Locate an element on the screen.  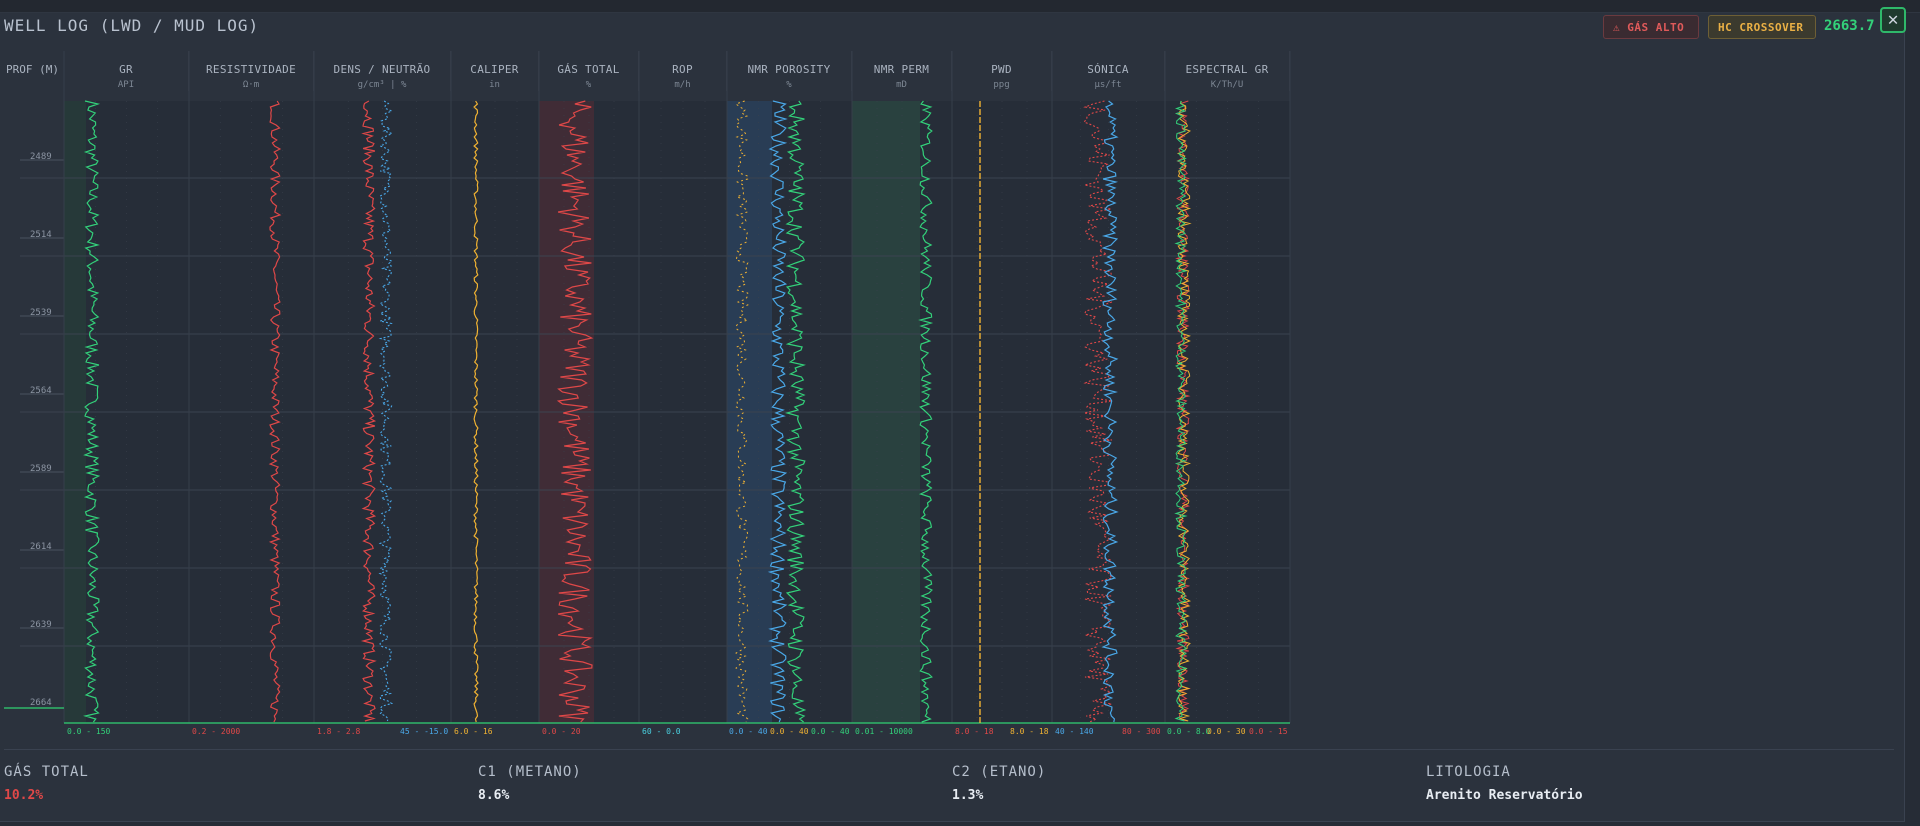
scale-nmr-porosity-1: 0.0 - 40 is located at coordinates (748, 731).